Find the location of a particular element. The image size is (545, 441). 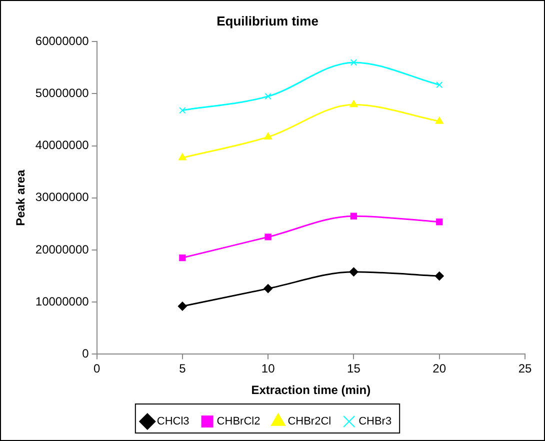

x-tick-label: 25 is located at coordinates (525, 369).